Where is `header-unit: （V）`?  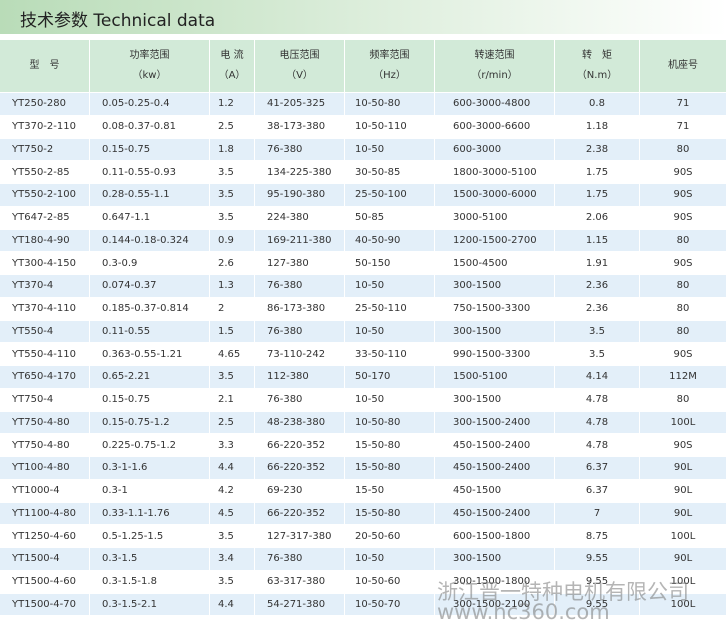
header-unit: （V） is located at coordinates (299, 75).